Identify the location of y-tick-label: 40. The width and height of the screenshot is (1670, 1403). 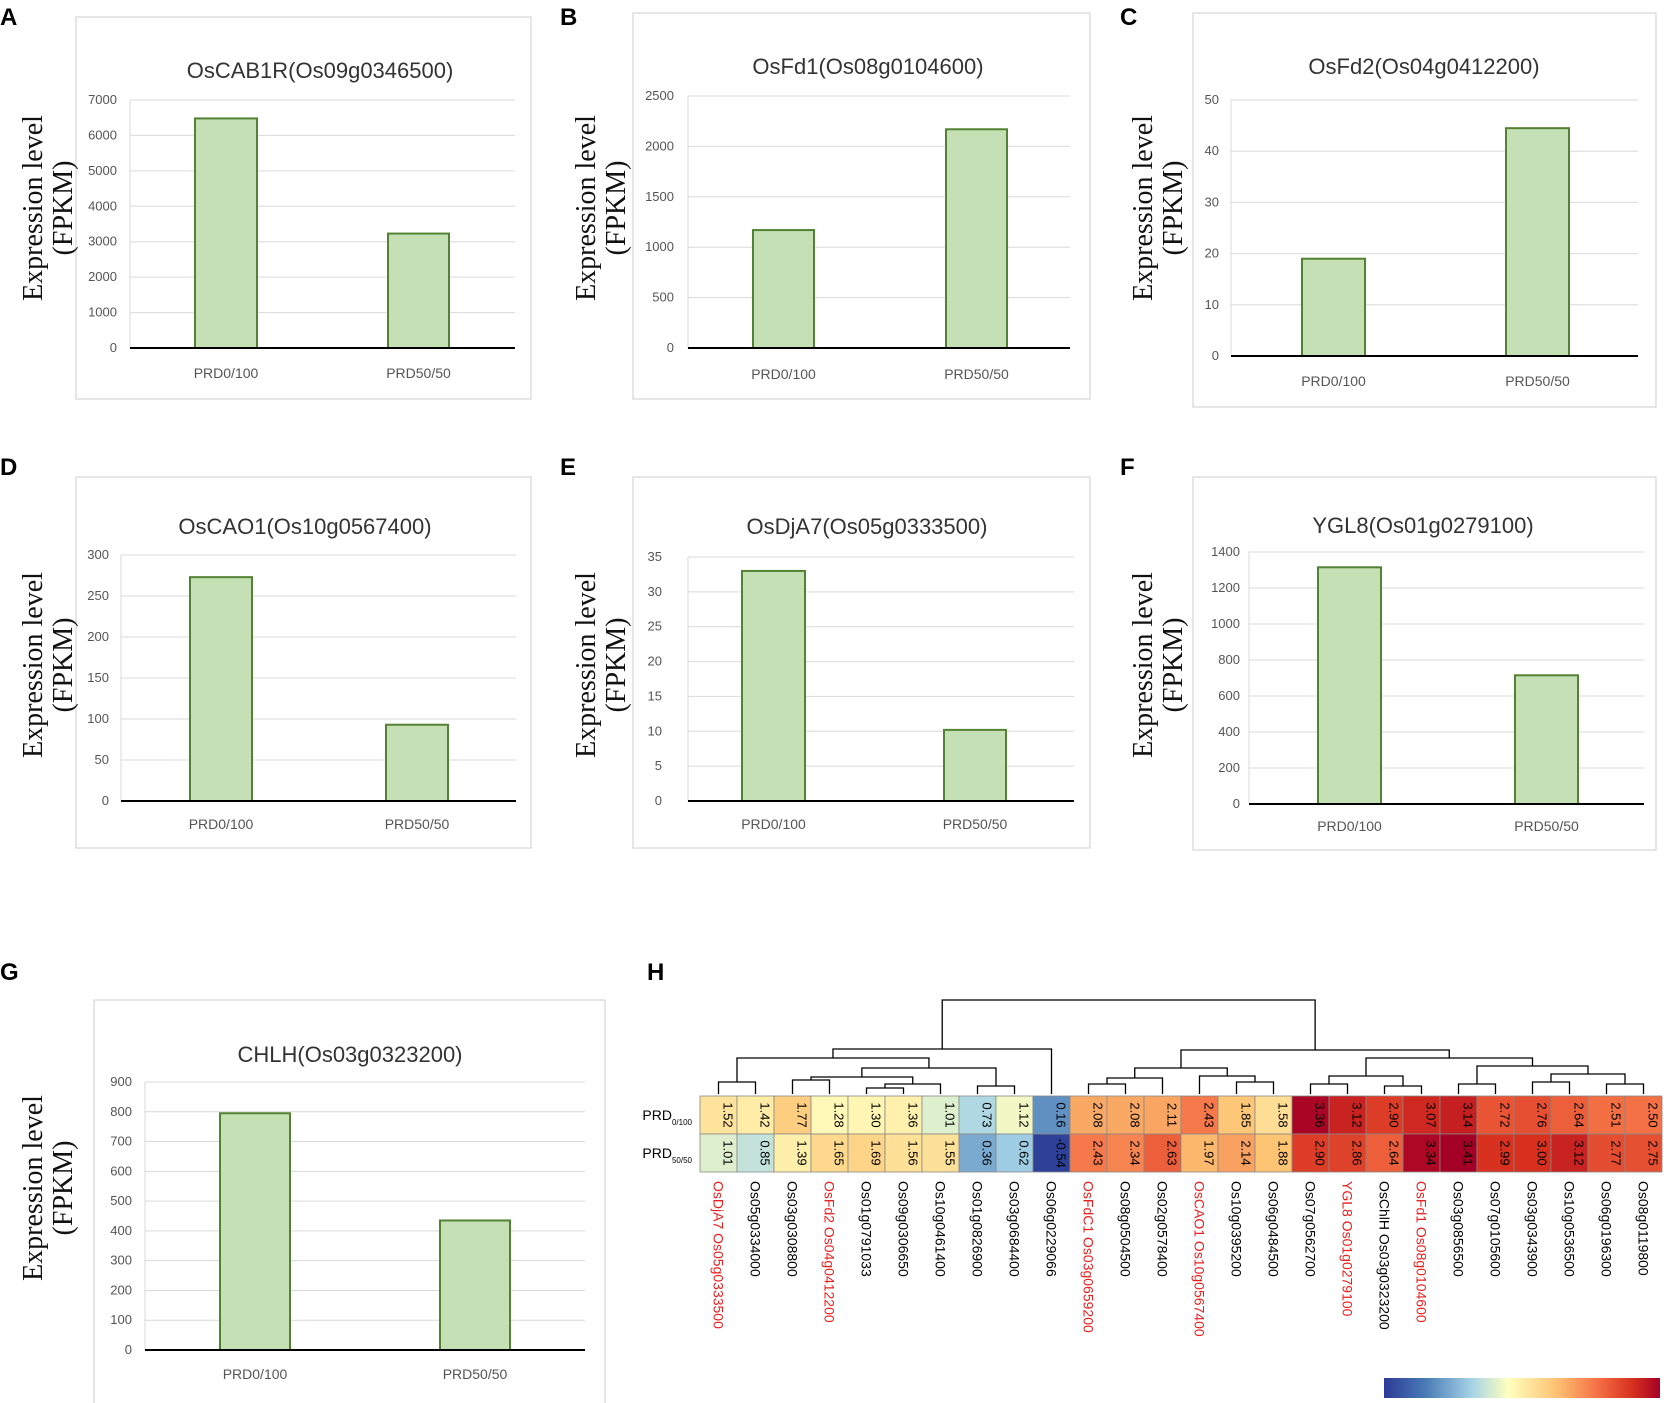
(1212, 150).